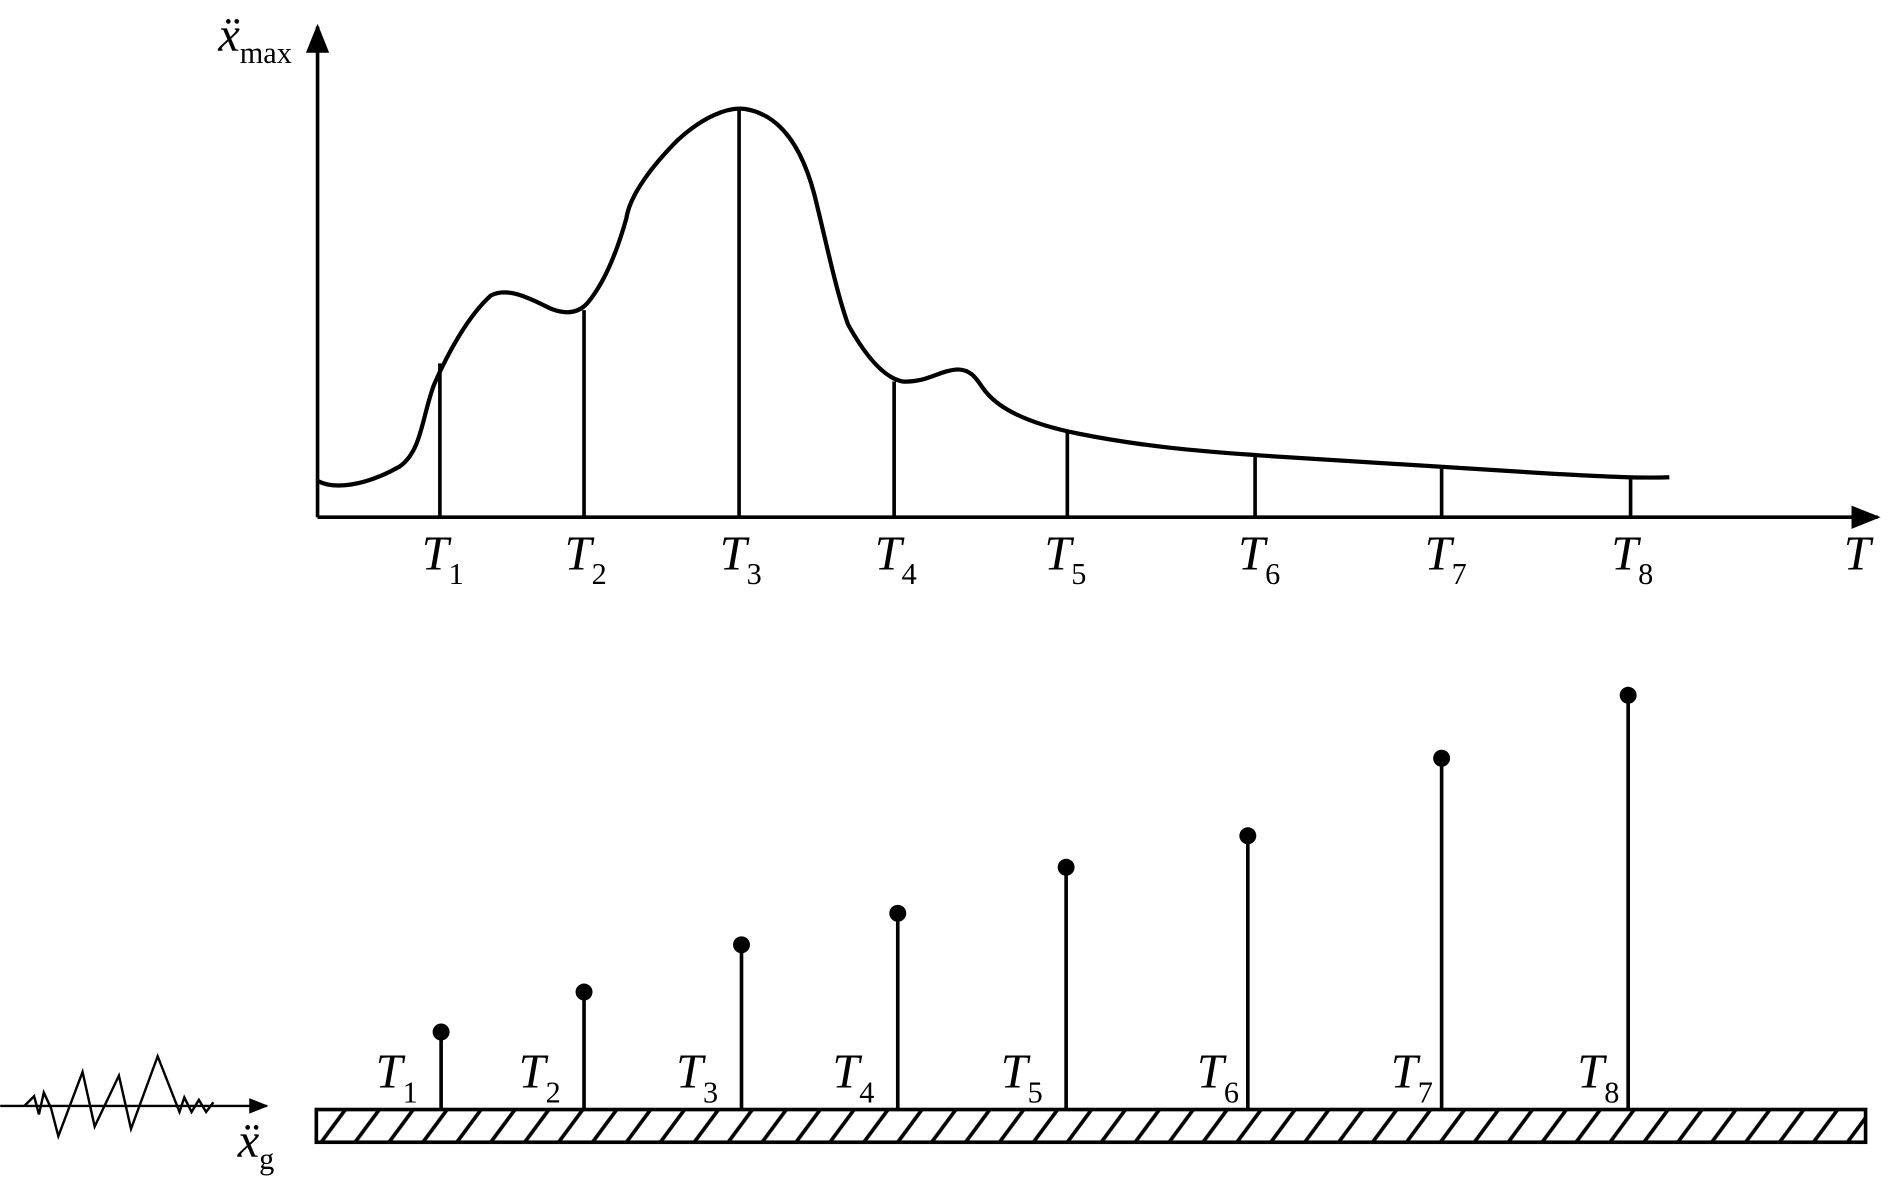 This screenshot has width=1890, height=1181. I want to click on y-axis-label: ẍmax, so click(254, 39).